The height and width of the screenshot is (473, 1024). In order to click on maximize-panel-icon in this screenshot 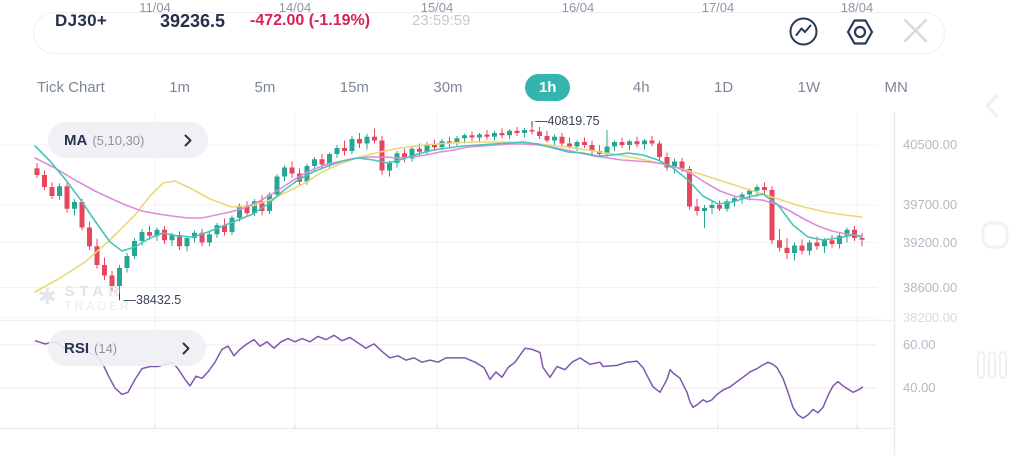, I will do `click(995, 235)`.